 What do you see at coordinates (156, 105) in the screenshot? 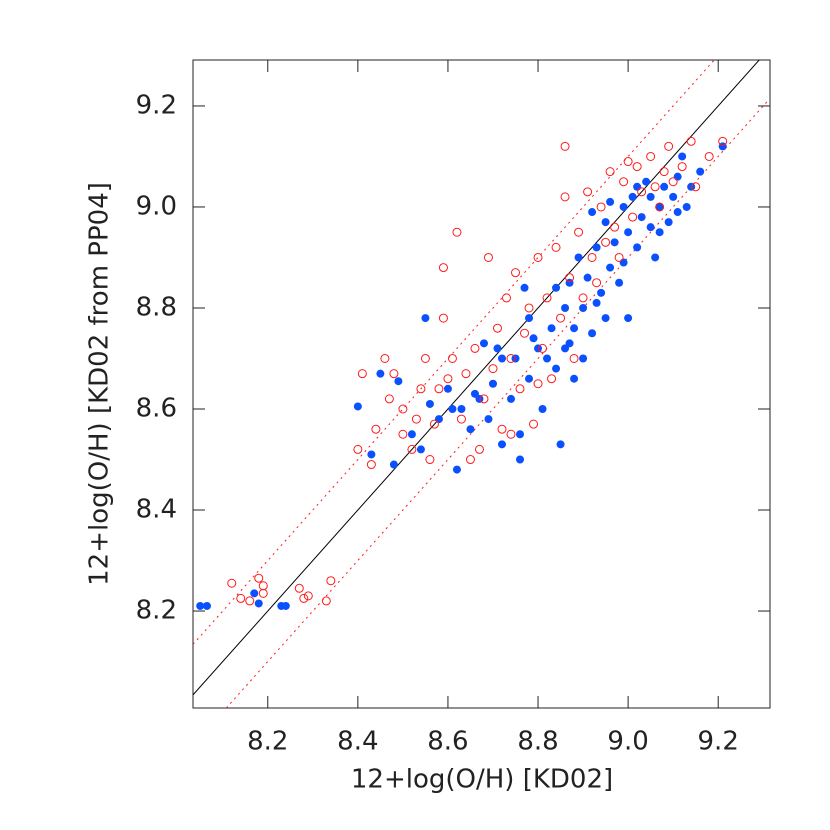
I see `y-tick-label: 9.2` at bounding box center [156, 105].